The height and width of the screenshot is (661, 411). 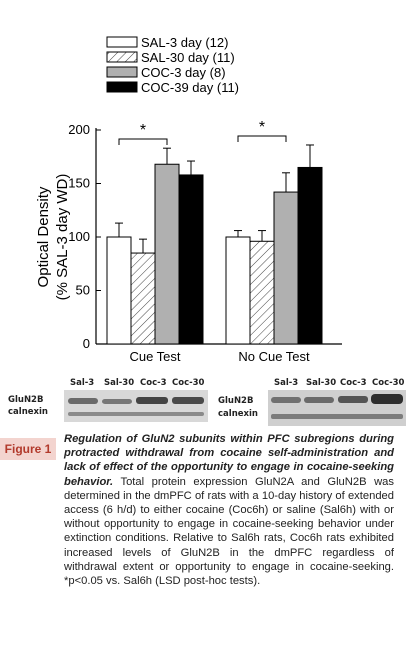 What do you see at coordinates (184, 42) in the screenshot?
I see `legend-label: SAL-3 day (12)` at bounding box center [184, 42].